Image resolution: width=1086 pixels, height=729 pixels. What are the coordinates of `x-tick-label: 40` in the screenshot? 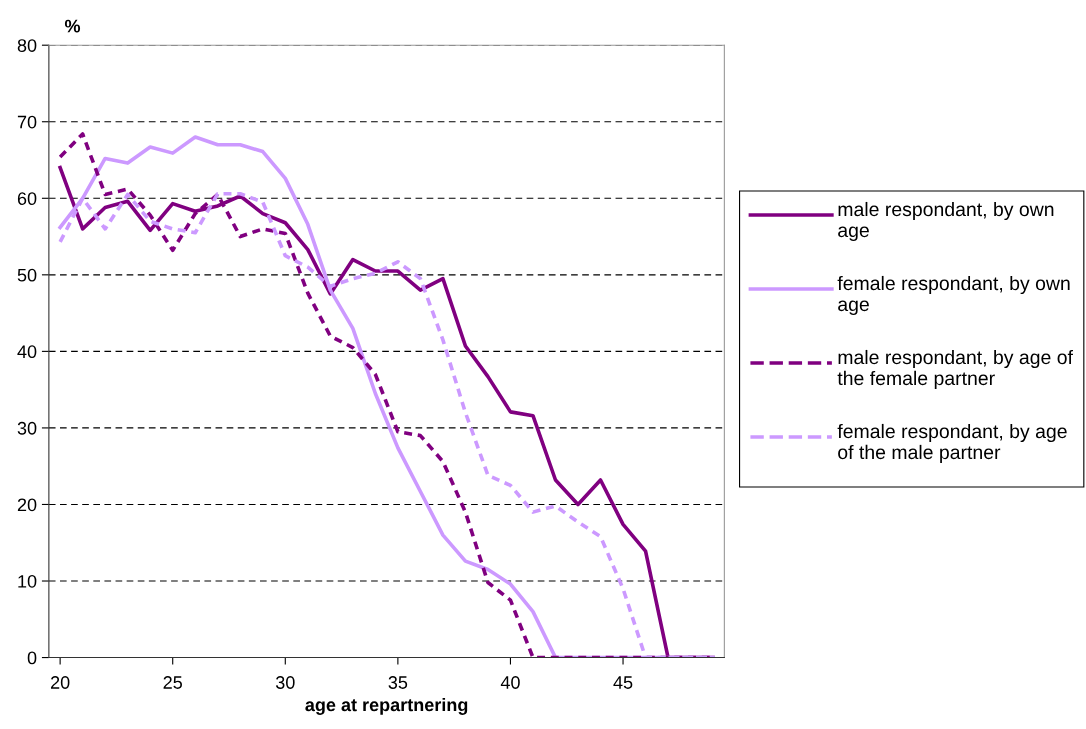 It's located at (510, 682).